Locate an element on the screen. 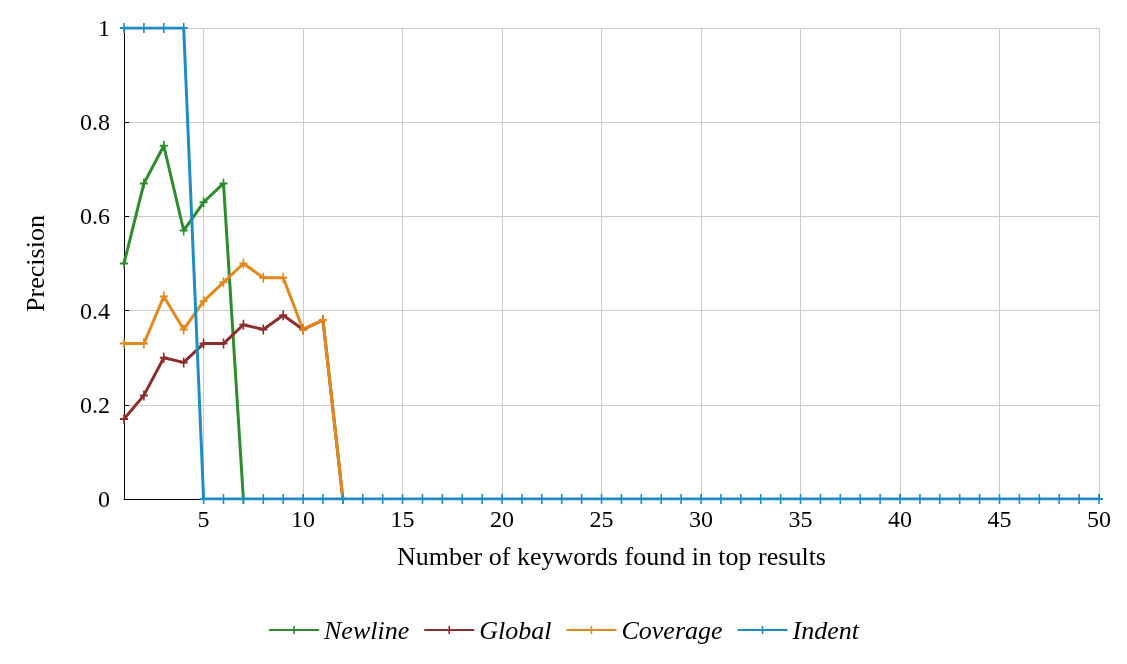  x-tick-label: 5 is located at coordinates (203, 519).